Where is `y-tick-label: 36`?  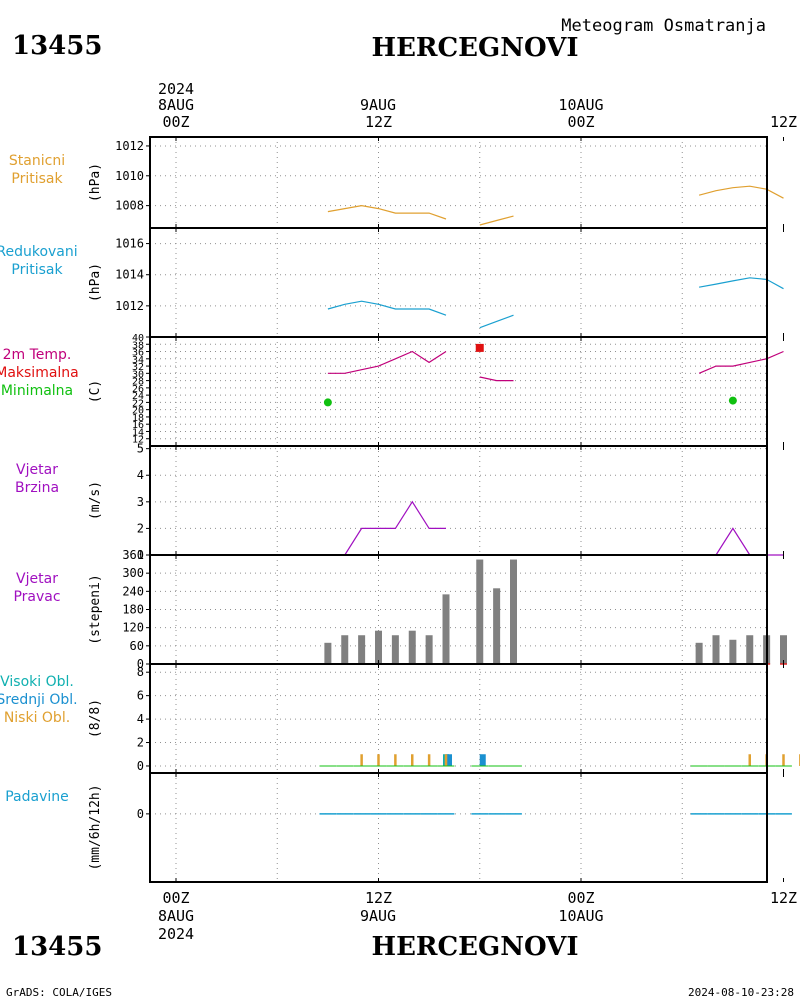 y-tick-label: 36 is located at coordinates (138, 353).